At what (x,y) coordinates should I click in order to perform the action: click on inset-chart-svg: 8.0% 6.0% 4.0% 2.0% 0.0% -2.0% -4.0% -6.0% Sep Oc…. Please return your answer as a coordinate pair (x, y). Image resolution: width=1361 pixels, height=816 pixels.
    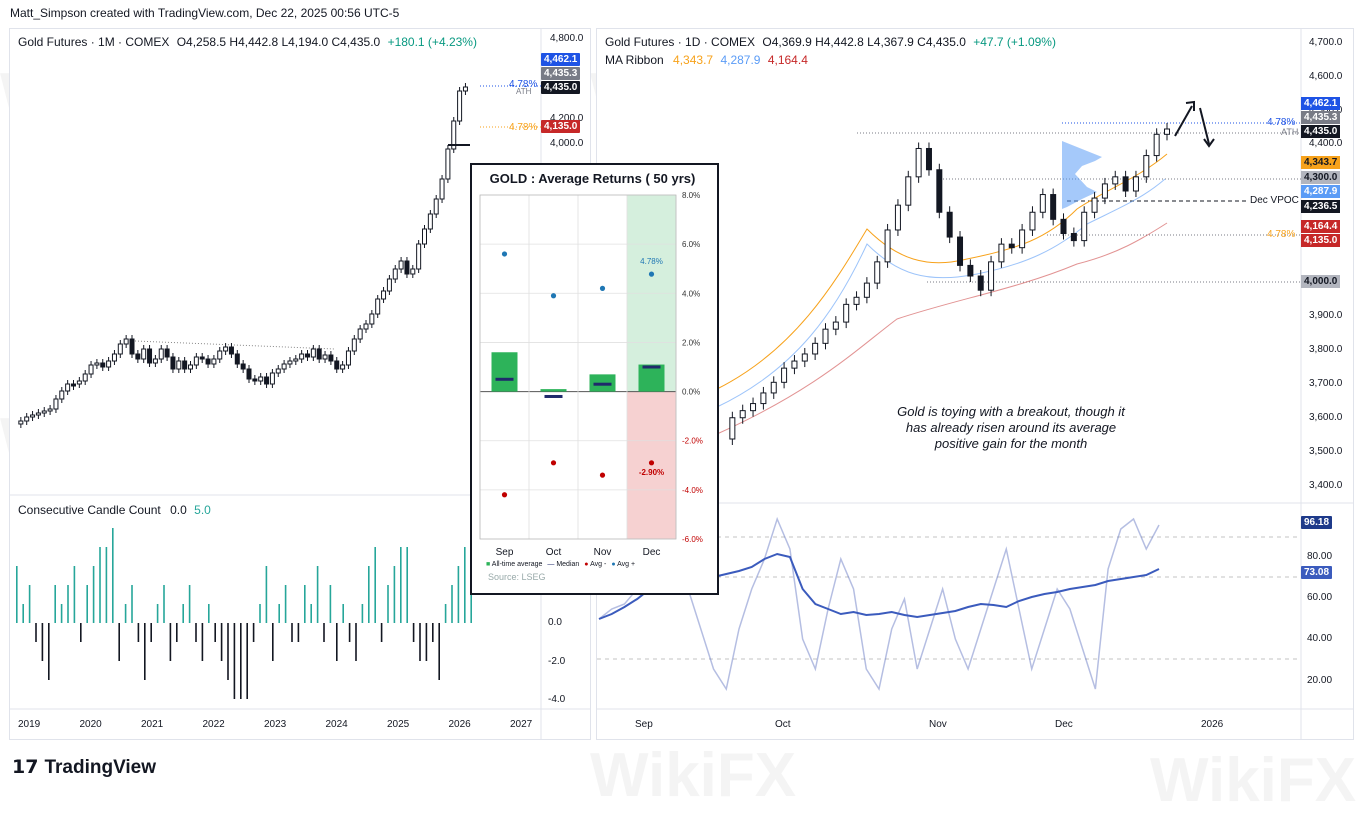
    Looking at the image, I should click on (591, 374).